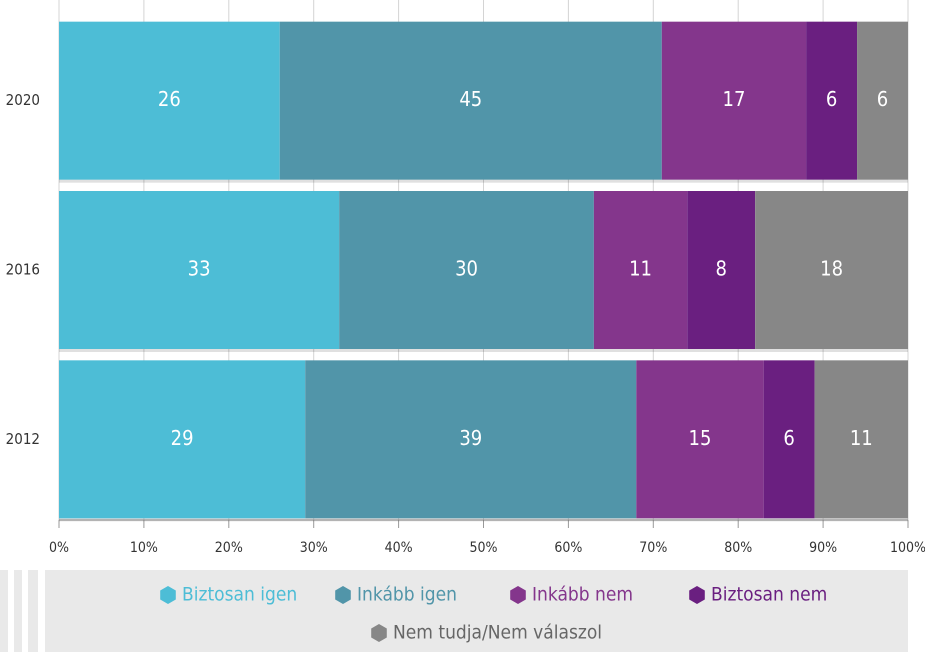 The height and width of the screenshot is (652, 925). I want to click on legend-background, so click(476, 611).